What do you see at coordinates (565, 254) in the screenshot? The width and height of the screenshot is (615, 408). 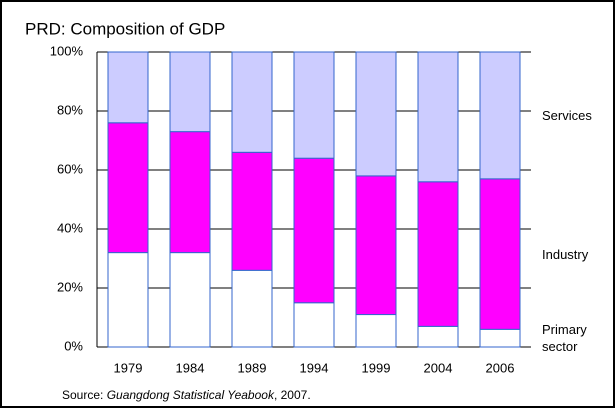 I see `series-label: Industry` at bounding box center [565, 254].